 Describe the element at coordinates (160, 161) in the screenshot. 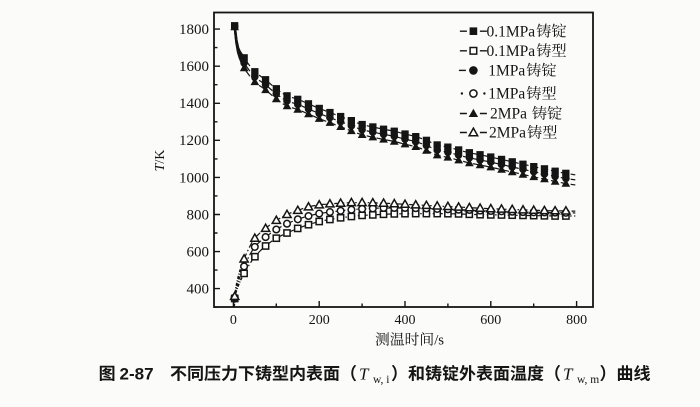

I see `svg-text: T/K` at that location.